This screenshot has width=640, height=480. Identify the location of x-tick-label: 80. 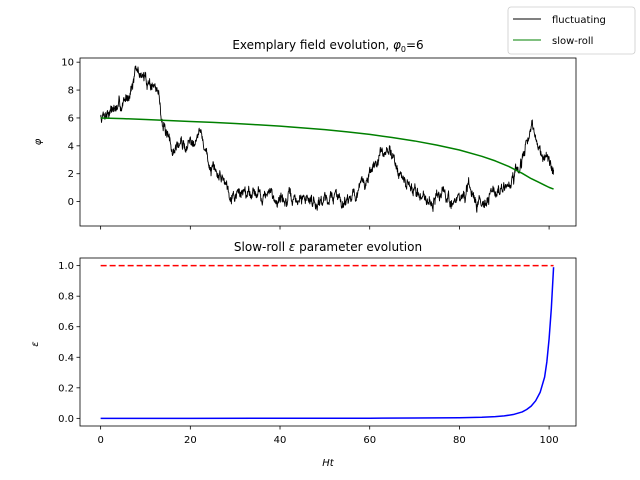
(459, 440).